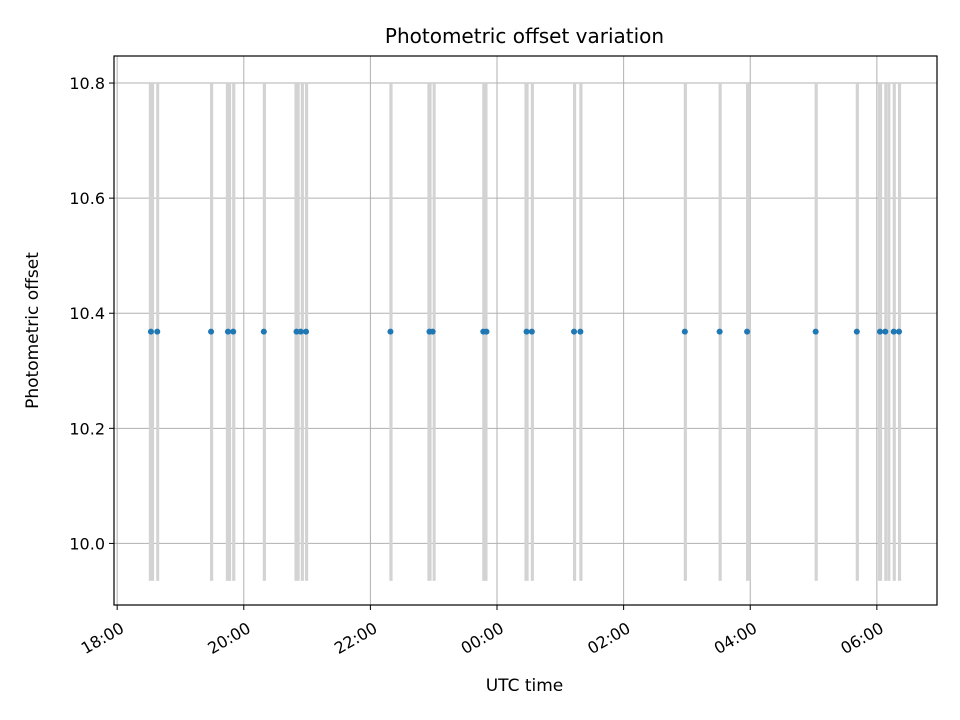 Image resolution: width=960 pixels, height=720 pixels. I want to click on chart-title: Photometric offset variation, so click(524, 36).